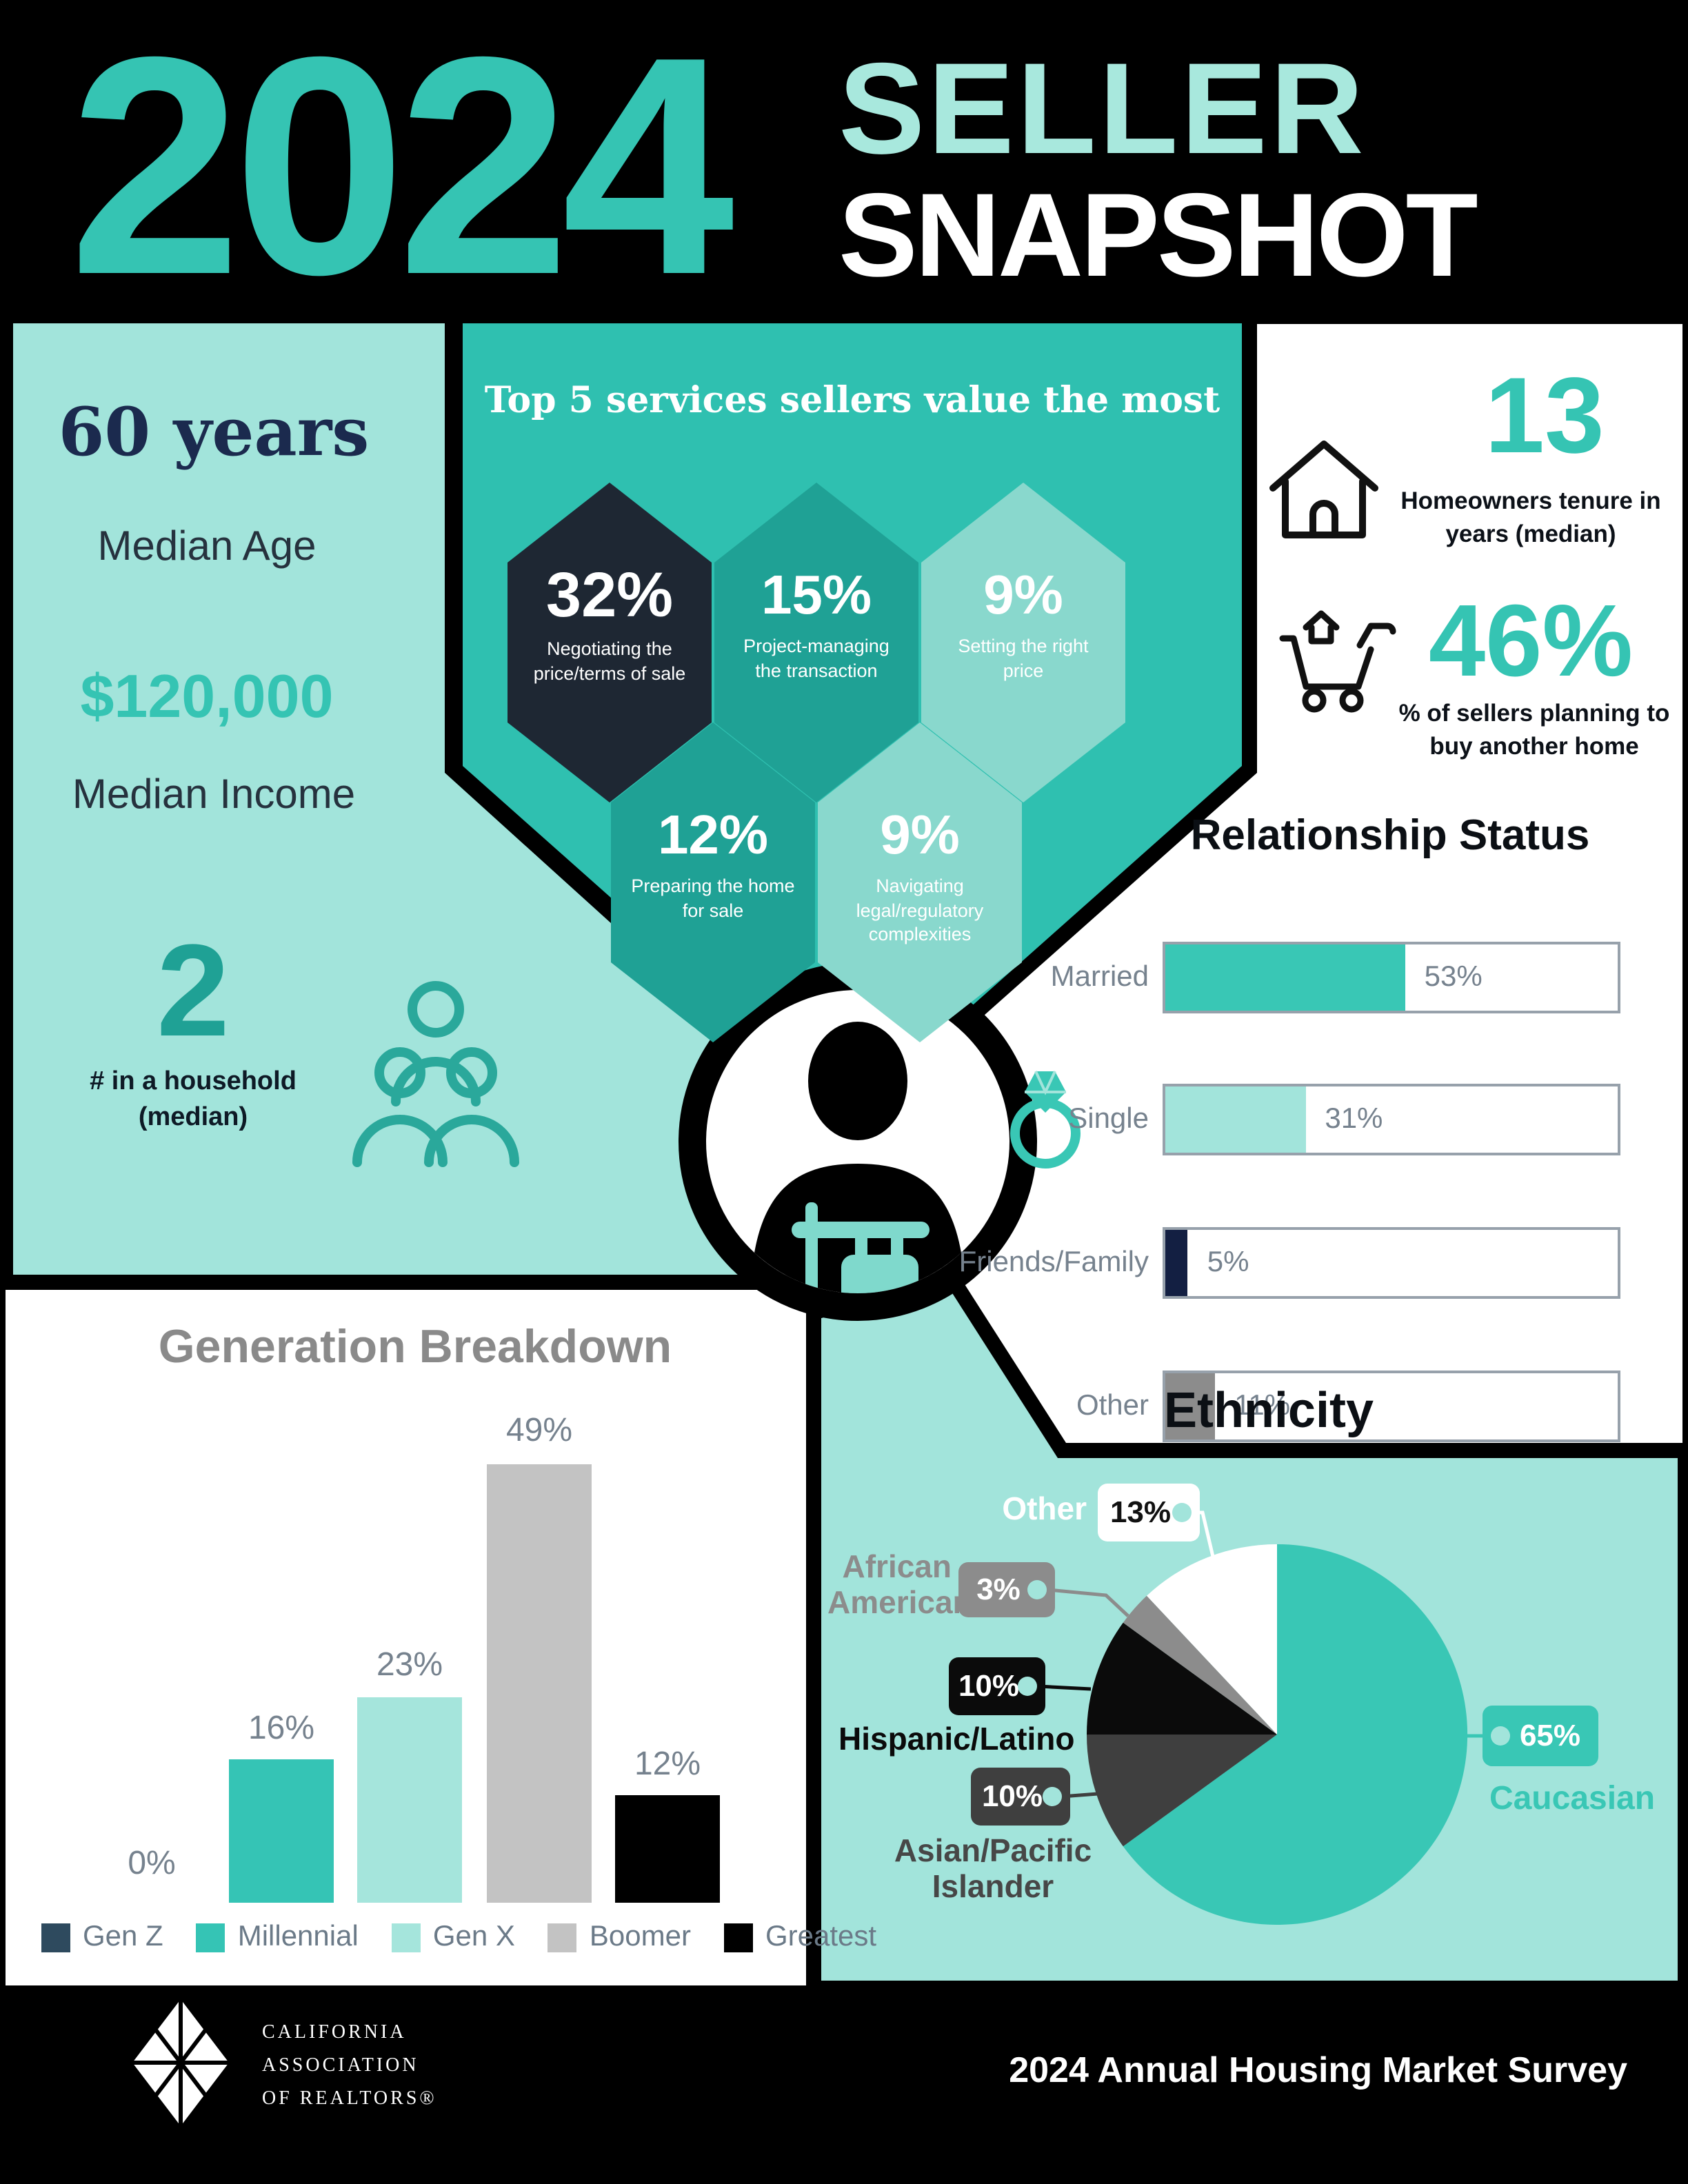 This screenshot has width=1688, height=2184. I want to click on bar-value: 5%, so click(1228, 1262).